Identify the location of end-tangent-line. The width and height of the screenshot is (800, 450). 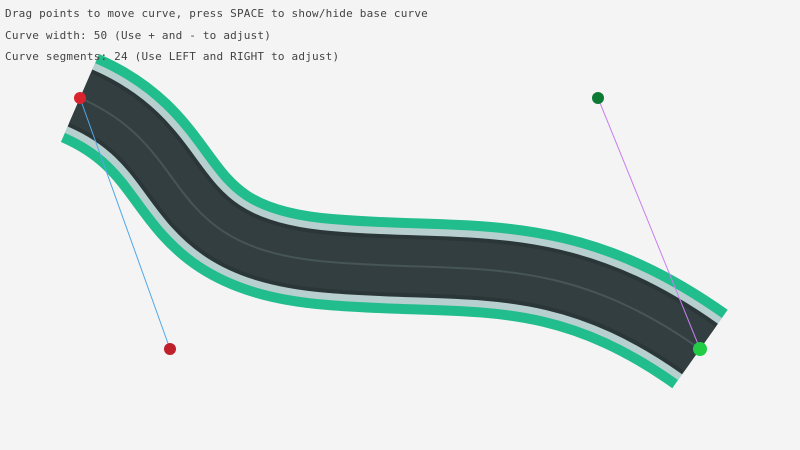
(649, 223).